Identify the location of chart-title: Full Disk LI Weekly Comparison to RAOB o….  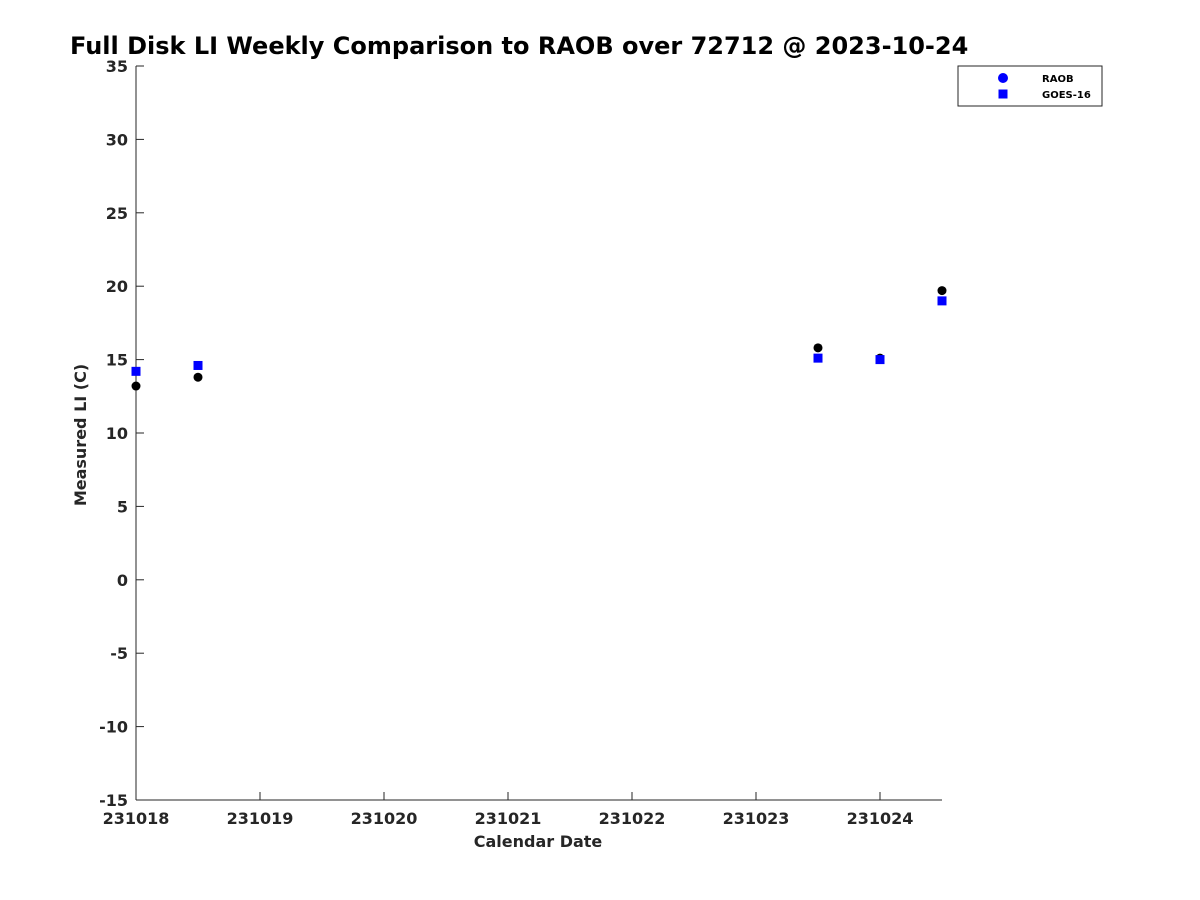
(519, 46).